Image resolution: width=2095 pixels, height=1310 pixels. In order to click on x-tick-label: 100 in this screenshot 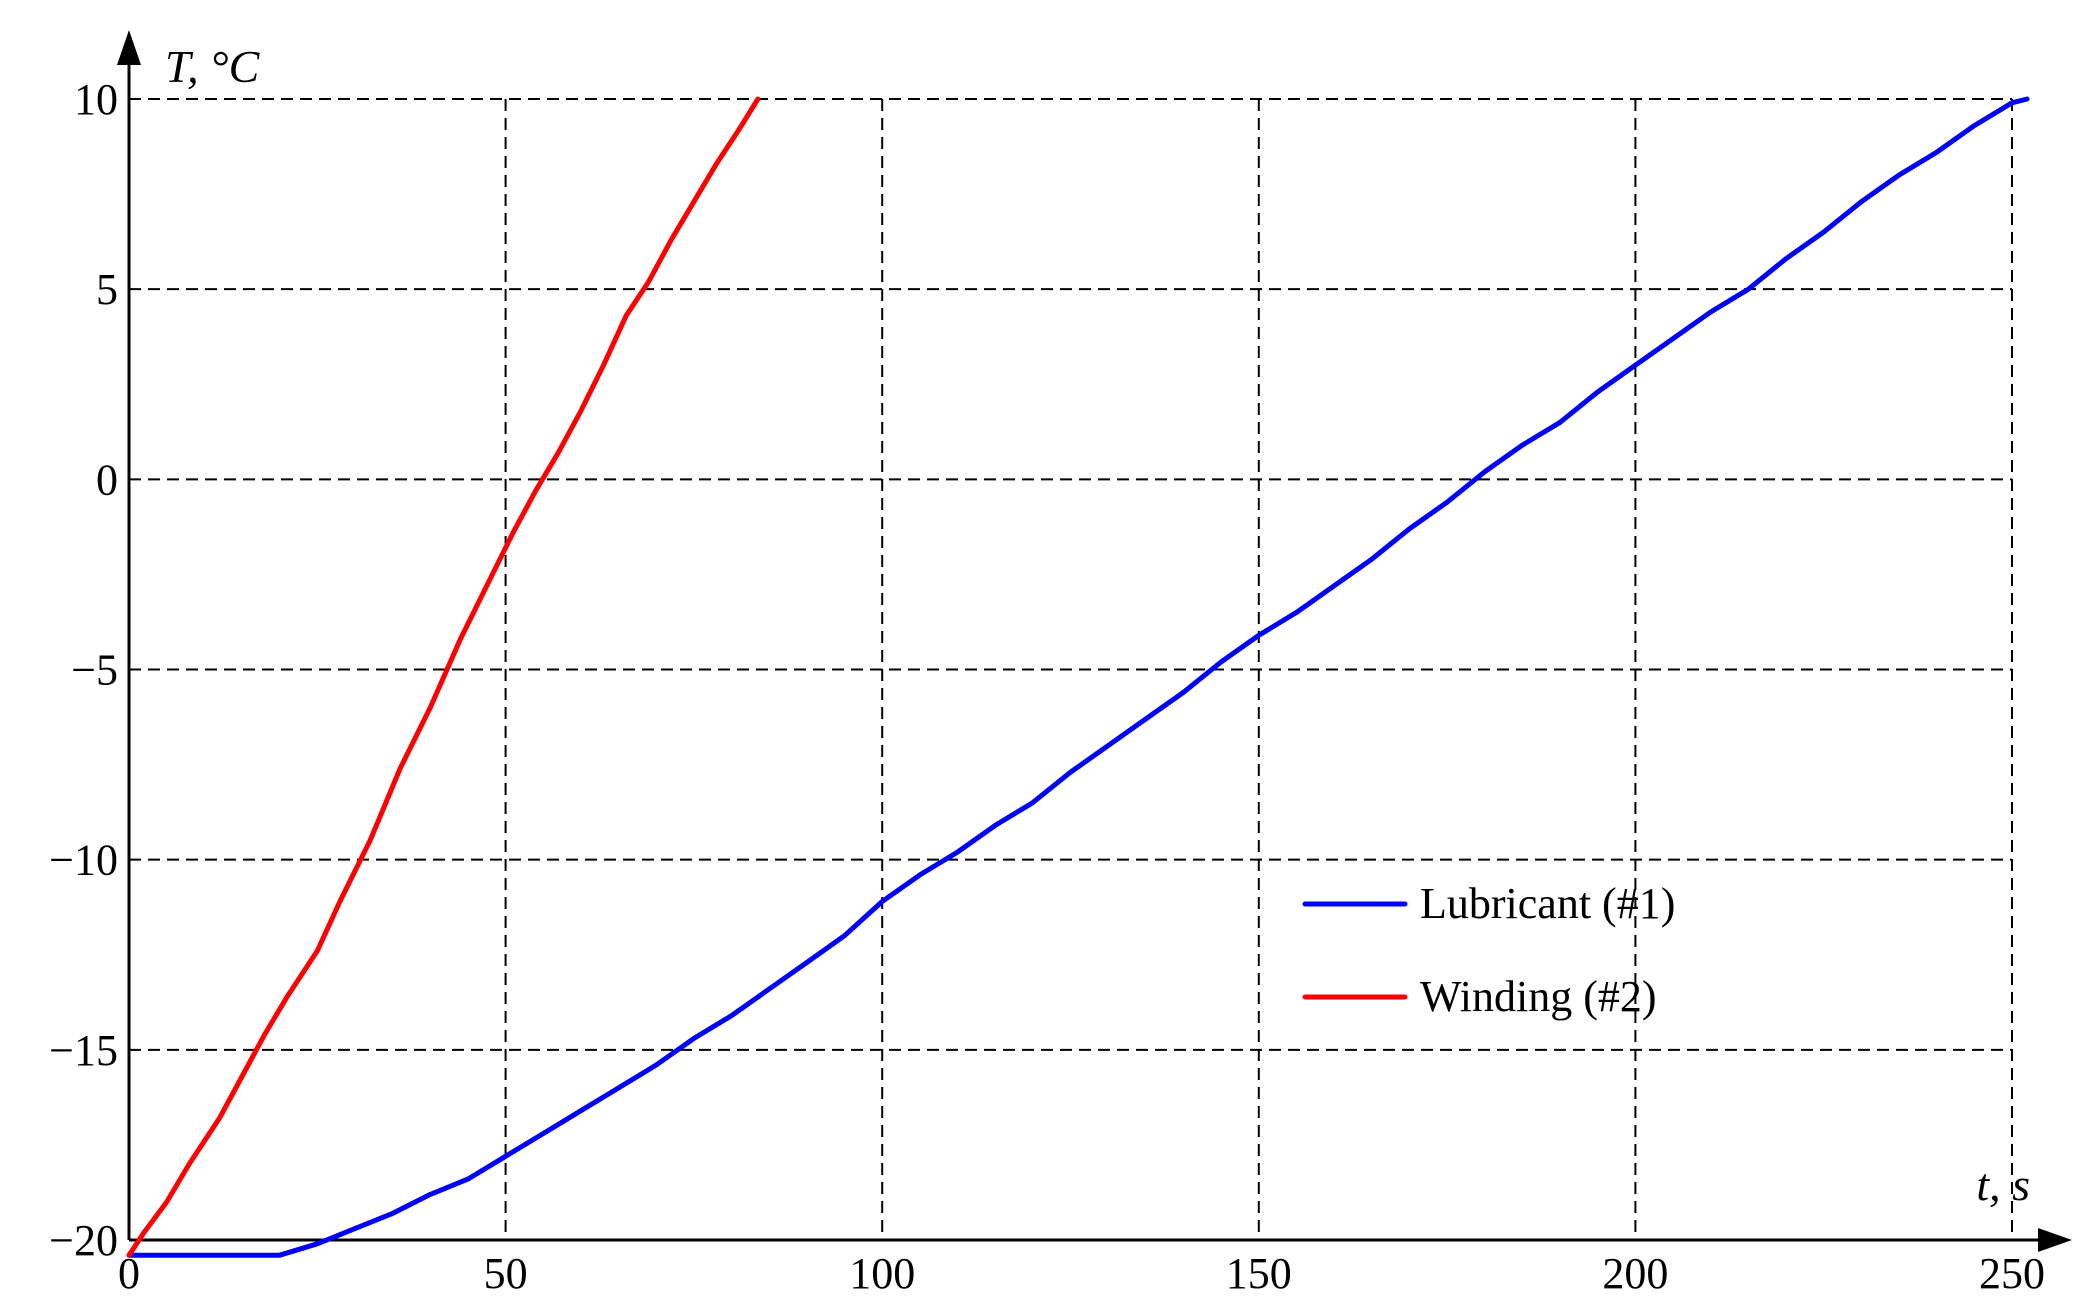, I will do `click(882, 1273)`.